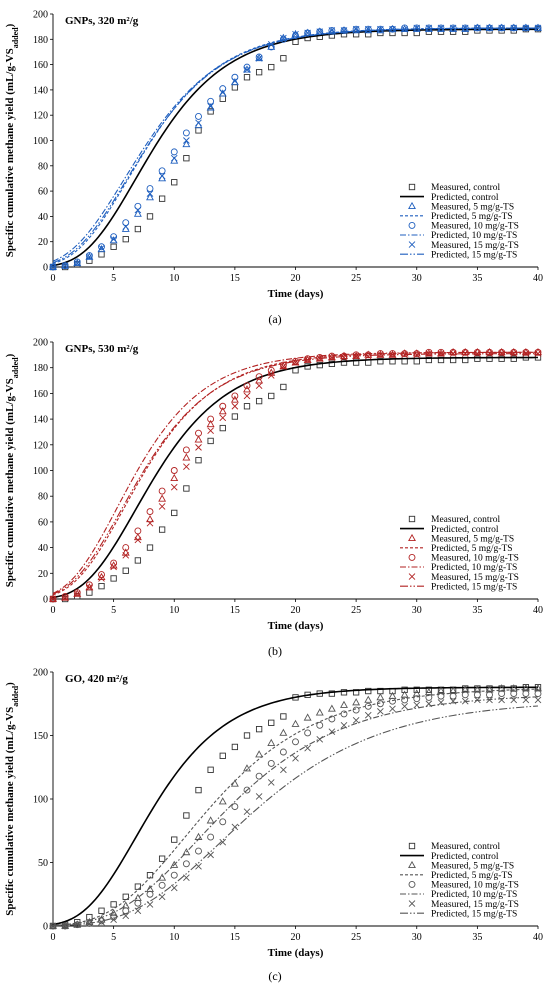  I want to click on legend-label: Predicted, 15 mg/g-TS, so click(474, 255).